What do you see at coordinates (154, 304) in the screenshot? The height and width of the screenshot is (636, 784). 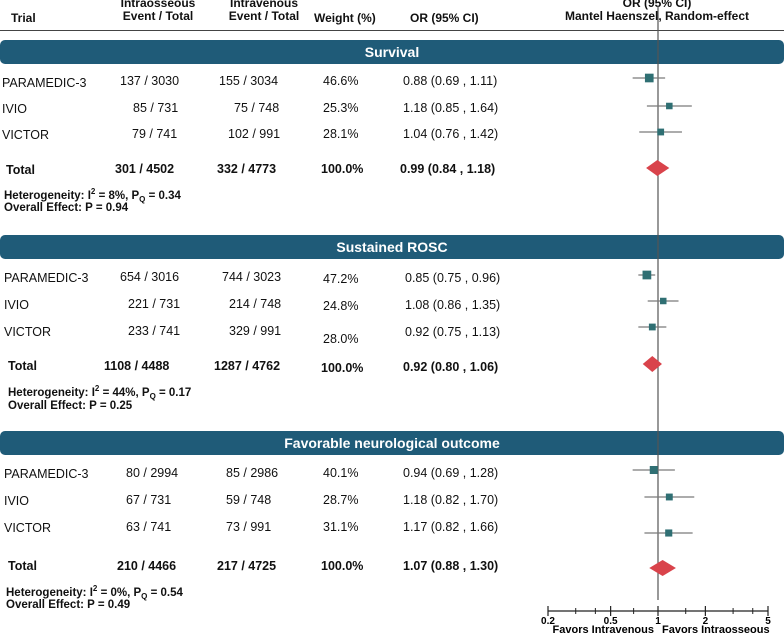 I see `study-io: 221 / 731` at bounding box center [154, 304].